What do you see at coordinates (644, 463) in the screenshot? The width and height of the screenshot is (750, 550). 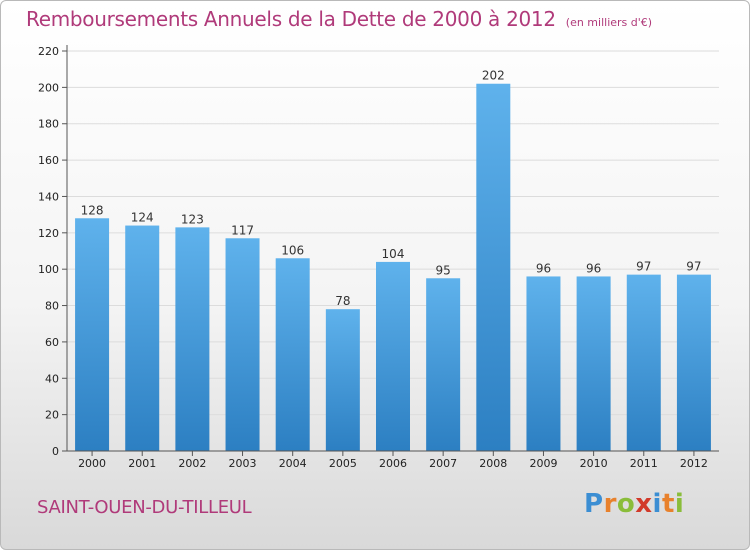 I see `x-tick-label: 2011` at bounding box center [644, 463].